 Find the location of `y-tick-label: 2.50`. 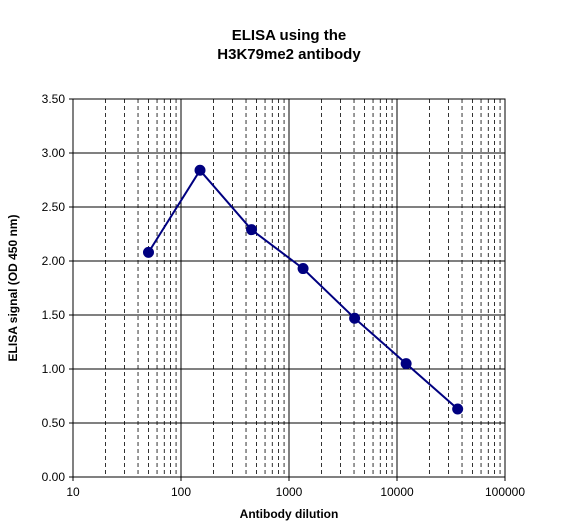

y-tick-label: 2.50 is located at coordinates (54, 207).